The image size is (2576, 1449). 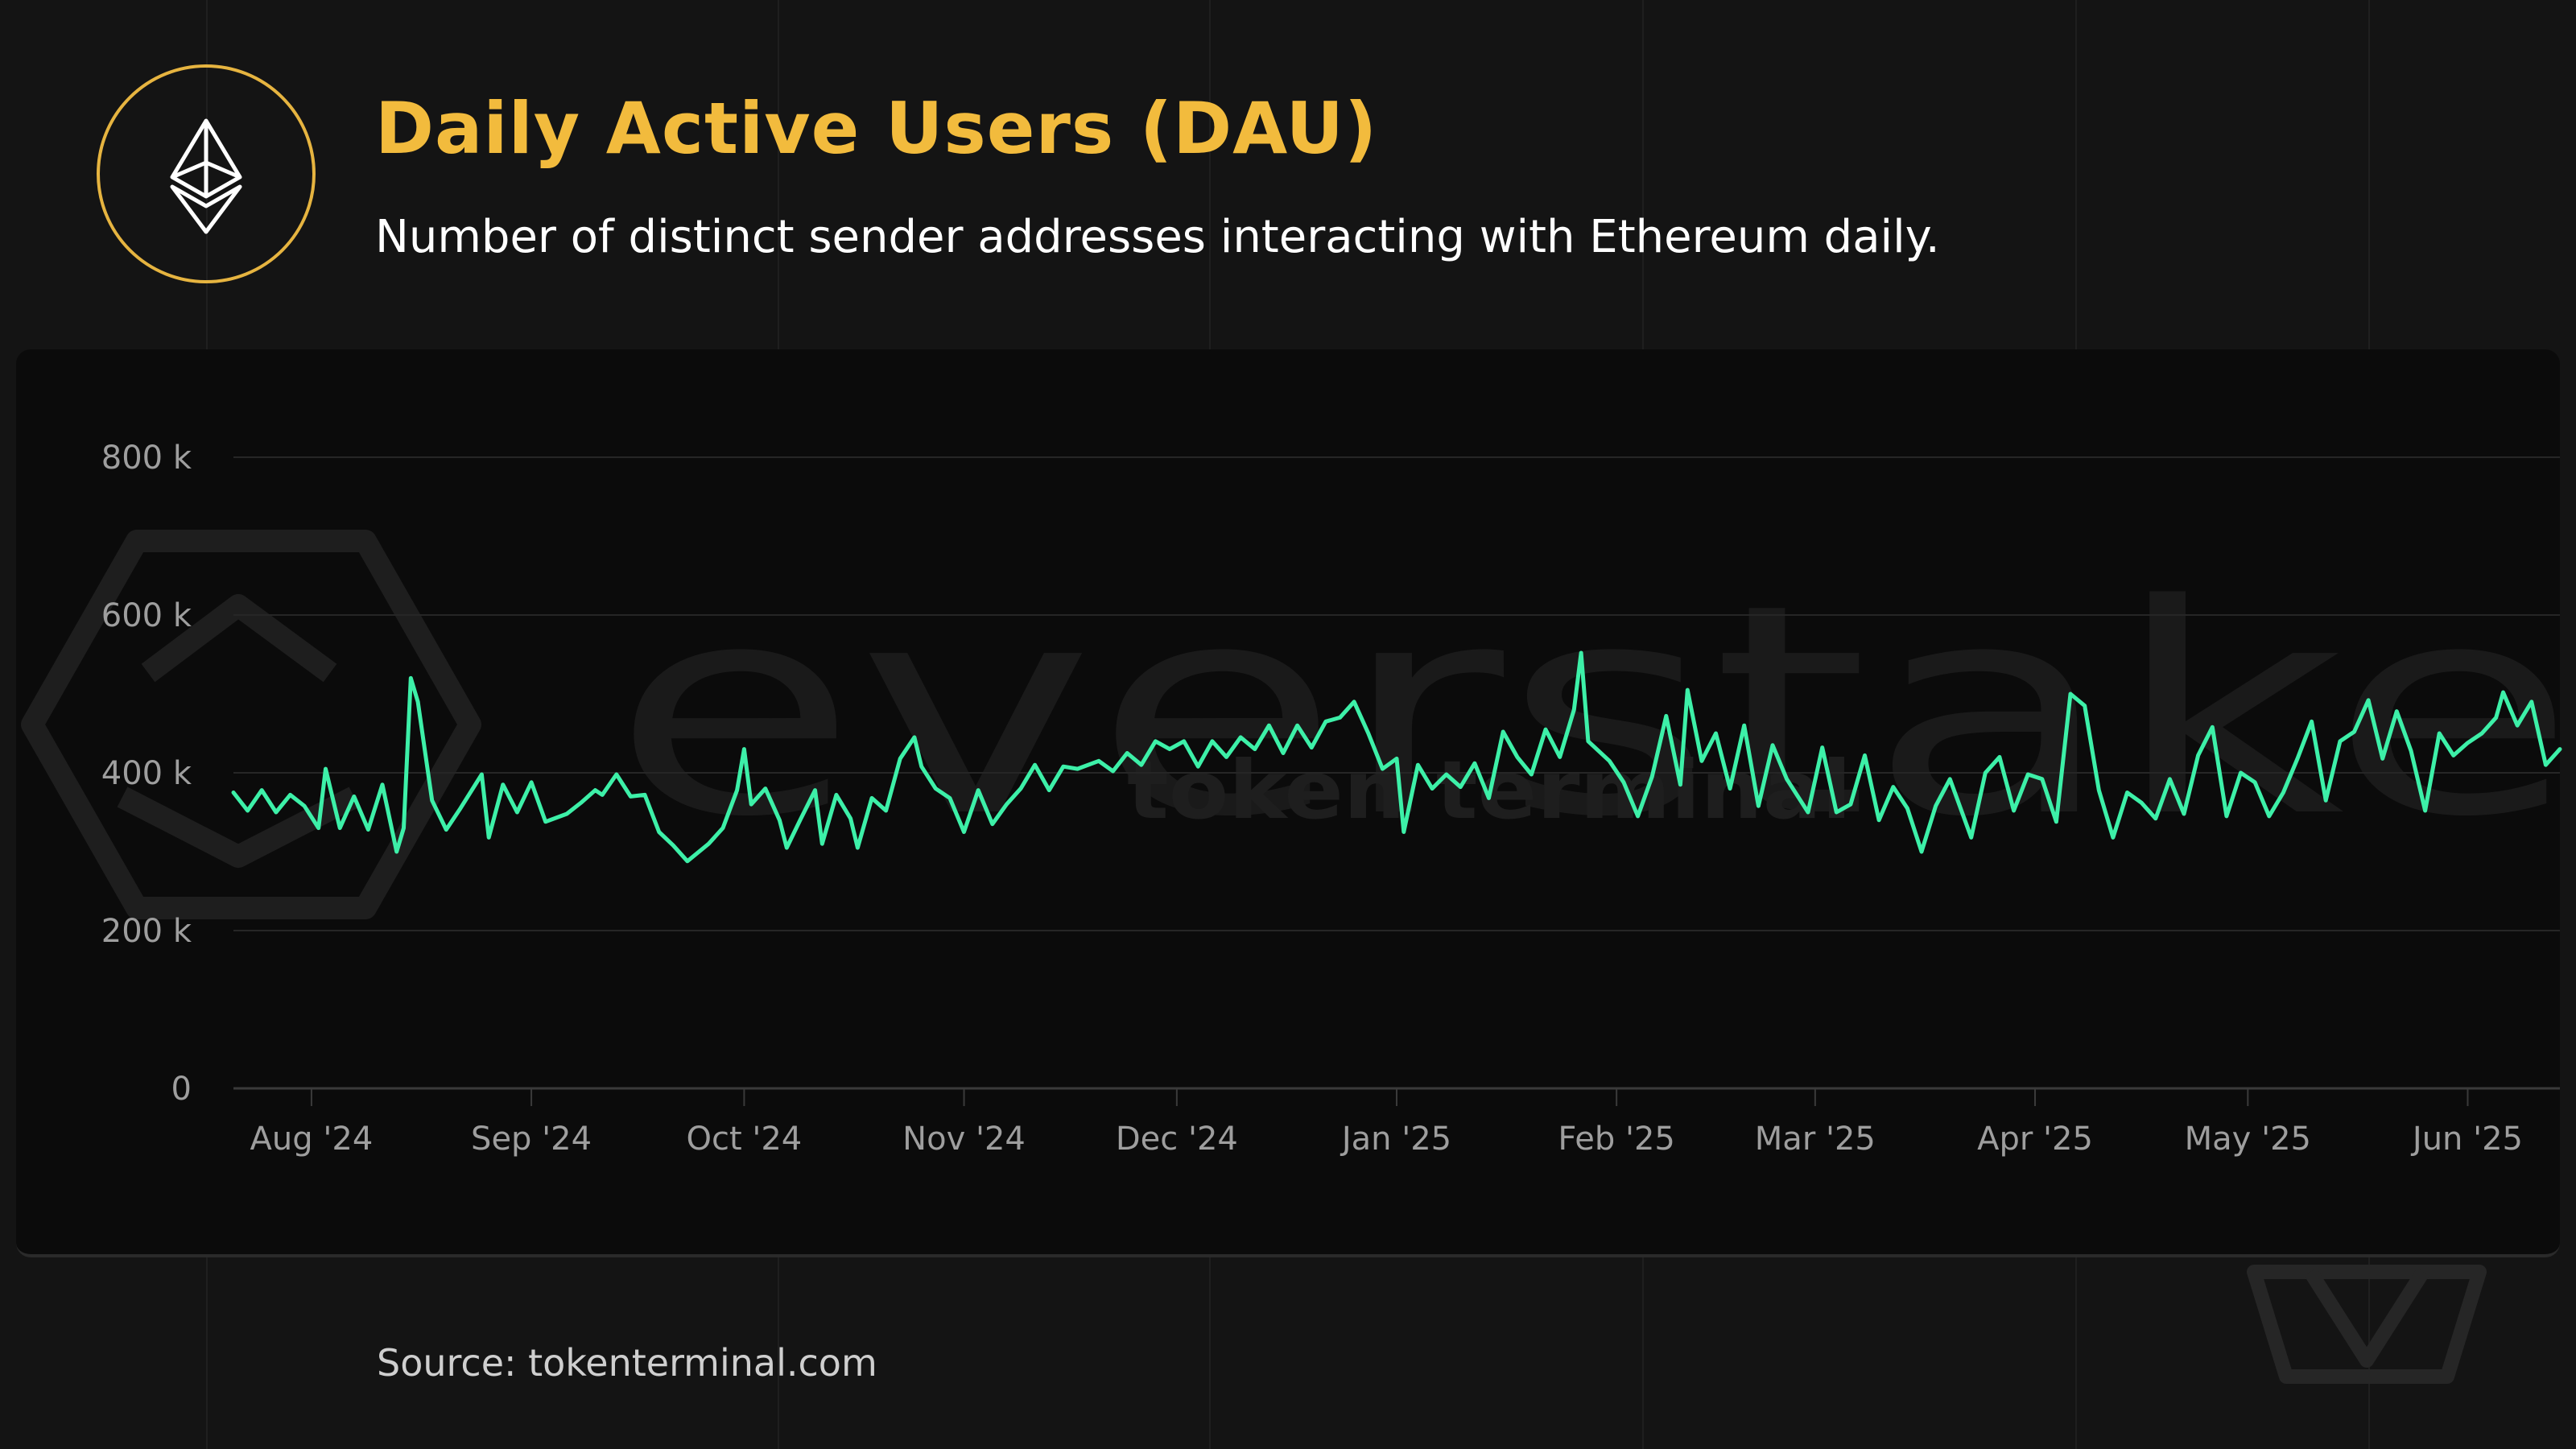 I want to click on x-tick-label: Jun '25, so click(x=2466, y=1139).